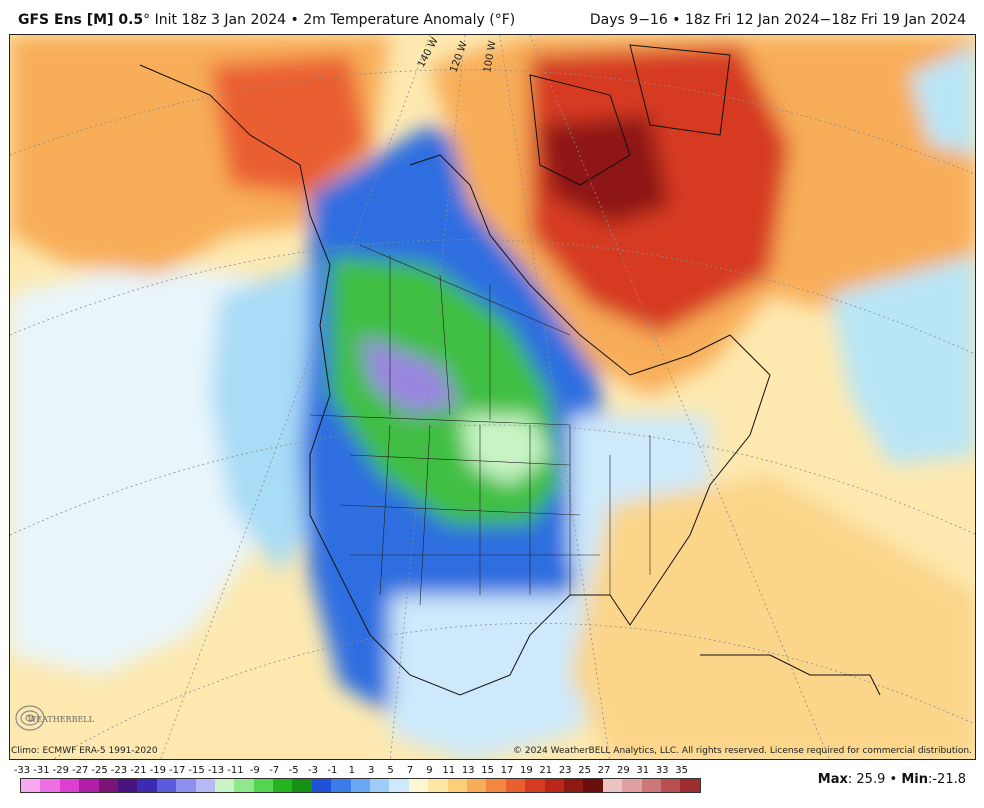 This screenshot has height=808, width=984. What do you see at coordinates (681, 770) in the screenshot?
I see `legend-tick-label: 35` at bounding box center [681, 770].